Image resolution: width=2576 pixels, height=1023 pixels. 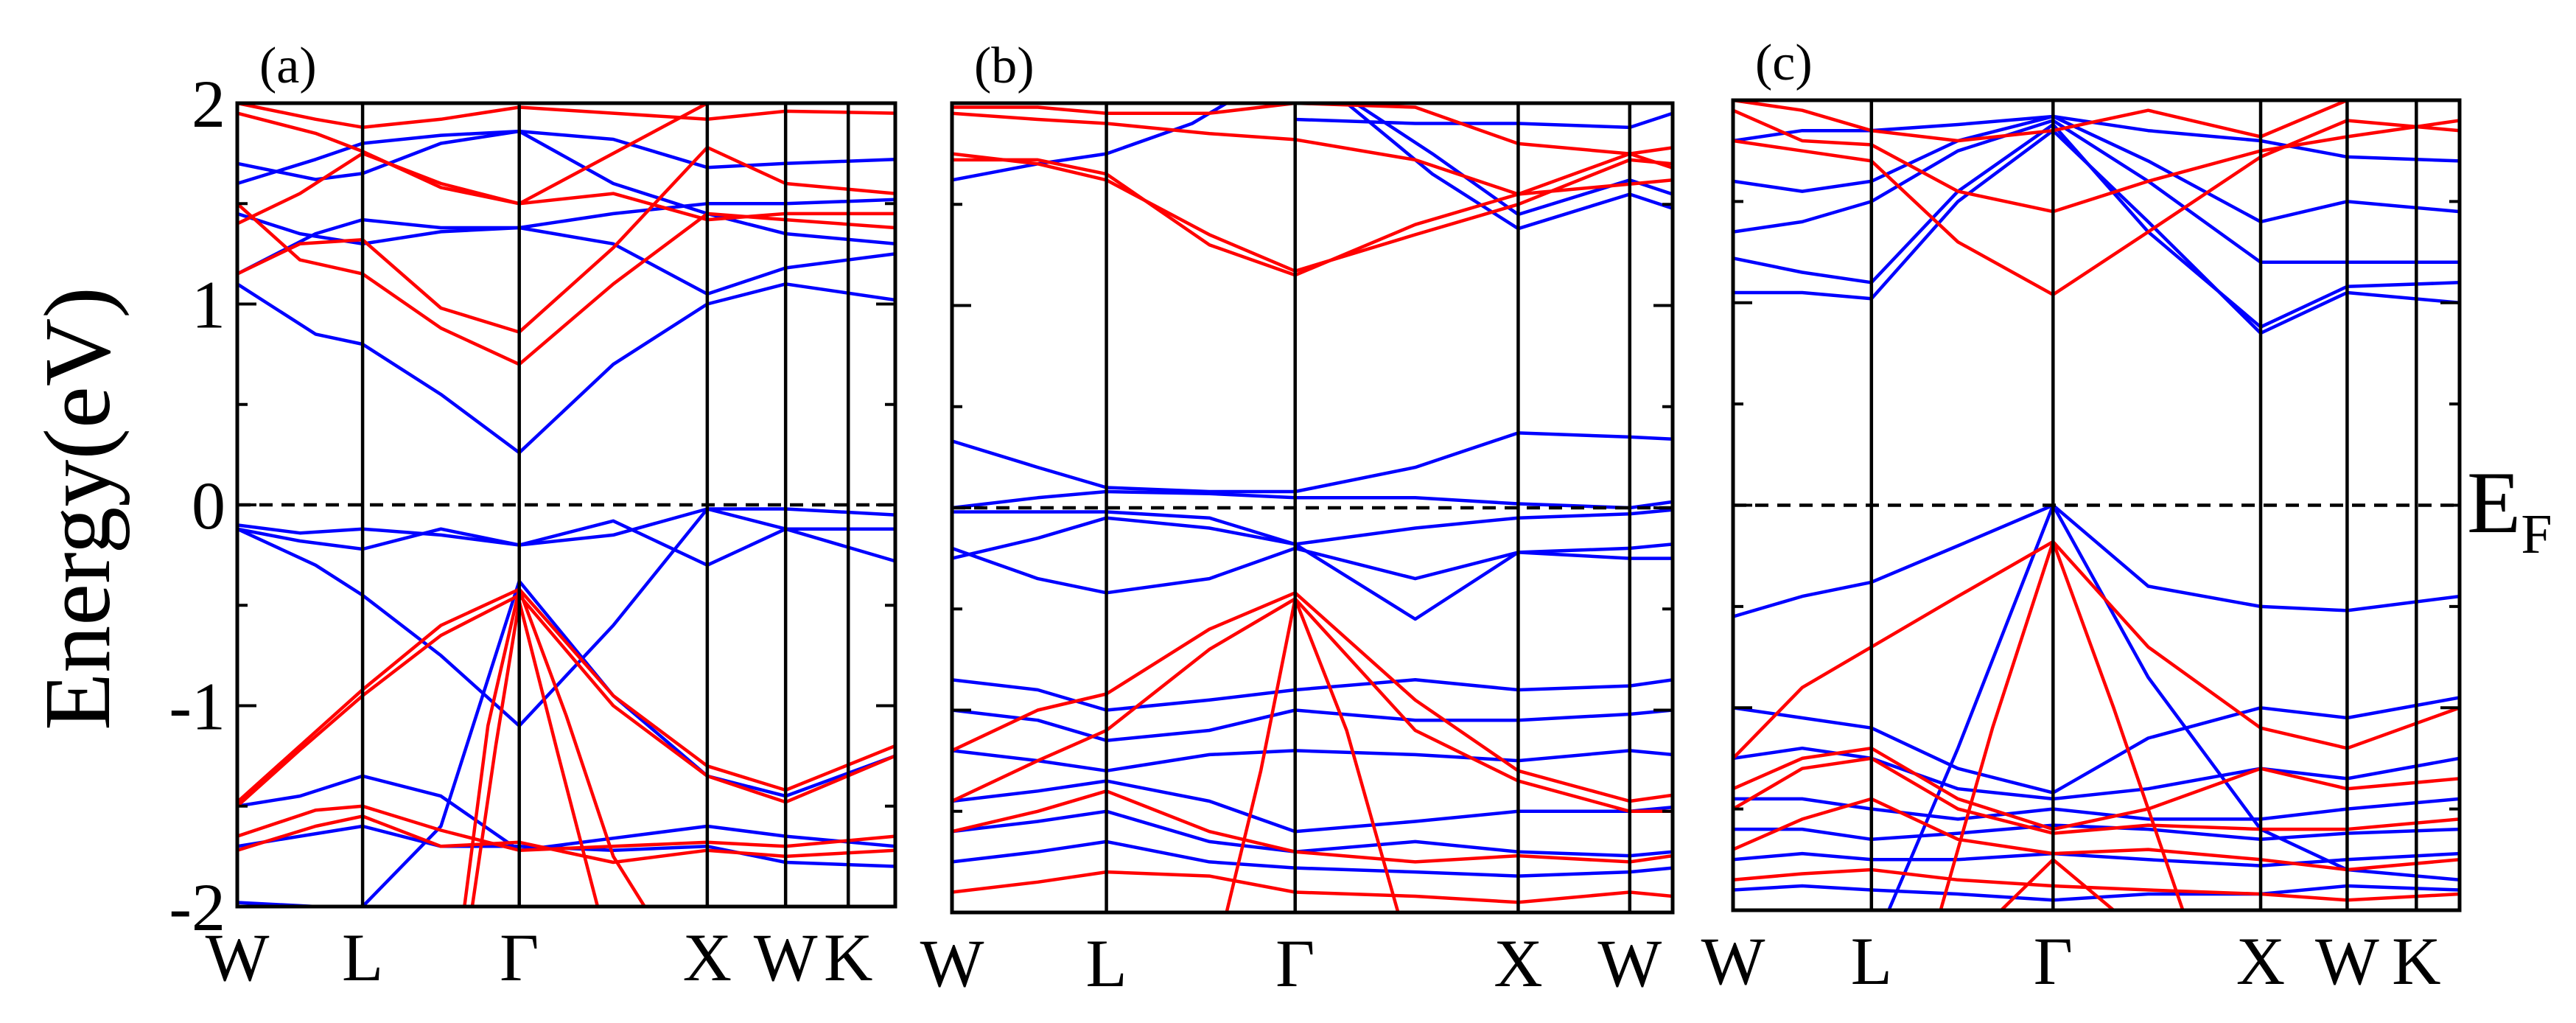 I want to click on panel-label: (a), so click(x=288, y=66).